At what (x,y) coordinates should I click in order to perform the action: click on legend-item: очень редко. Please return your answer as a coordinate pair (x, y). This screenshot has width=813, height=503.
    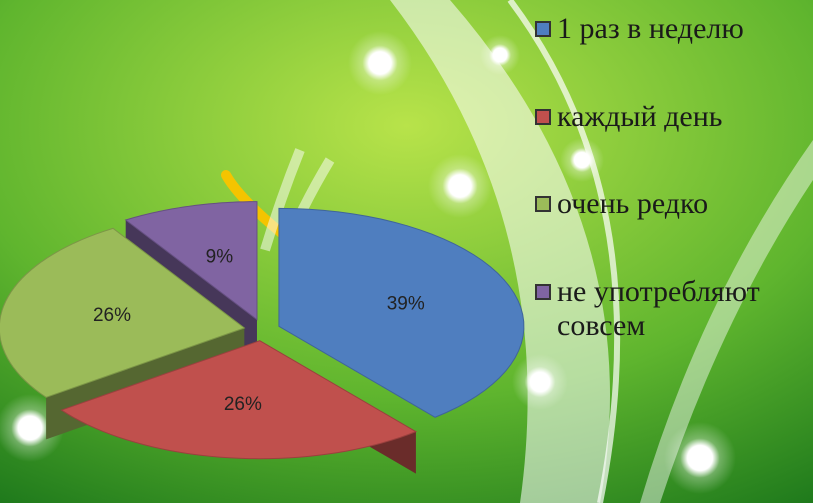
    Looking at the image, I should click on (670, 204).